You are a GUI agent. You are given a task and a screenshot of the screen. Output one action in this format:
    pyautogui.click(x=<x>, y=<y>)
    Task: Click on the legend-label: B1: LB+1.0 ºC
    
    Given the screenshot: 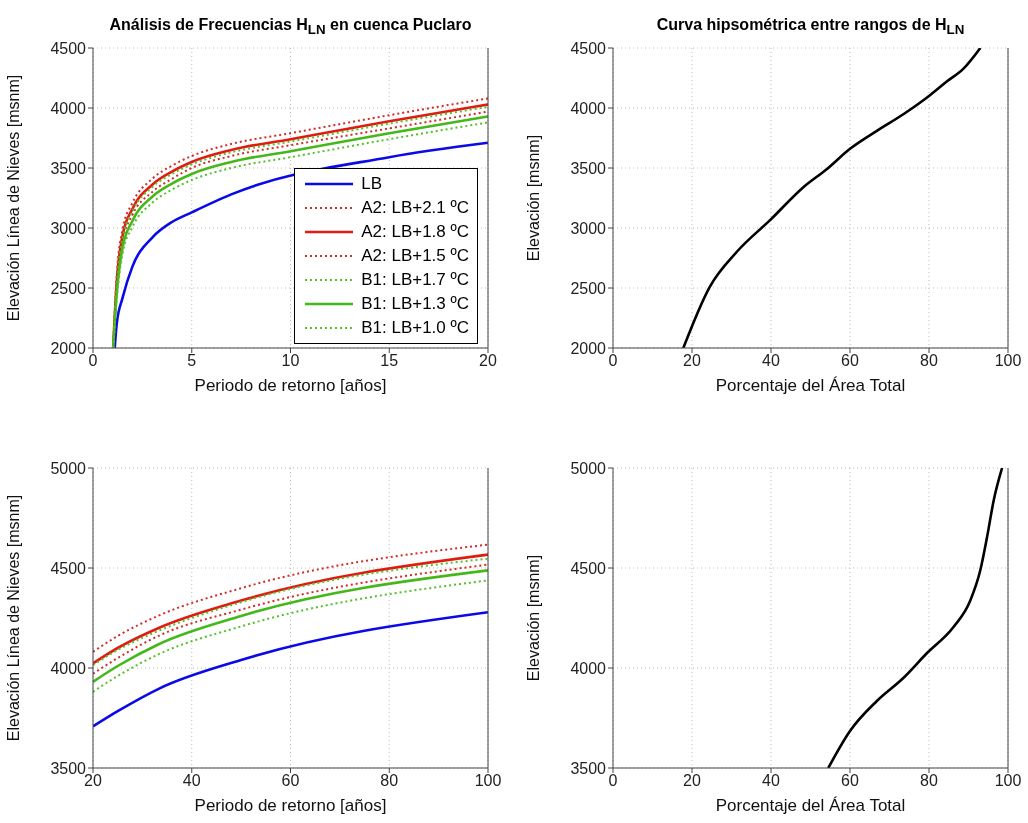 What is the action you would take?
    pyautogui.click(x=415, y=328)
    